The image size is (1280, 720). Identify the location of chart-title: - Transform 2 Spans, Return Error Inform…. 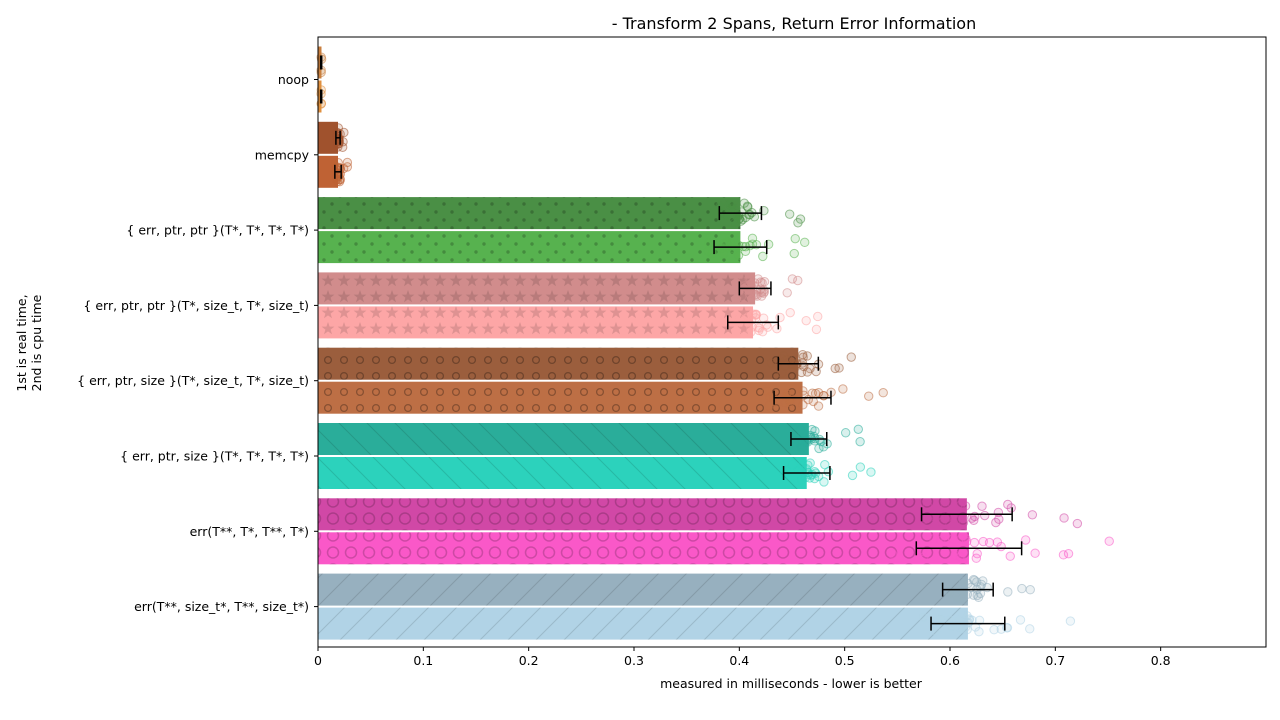
(794, 23).